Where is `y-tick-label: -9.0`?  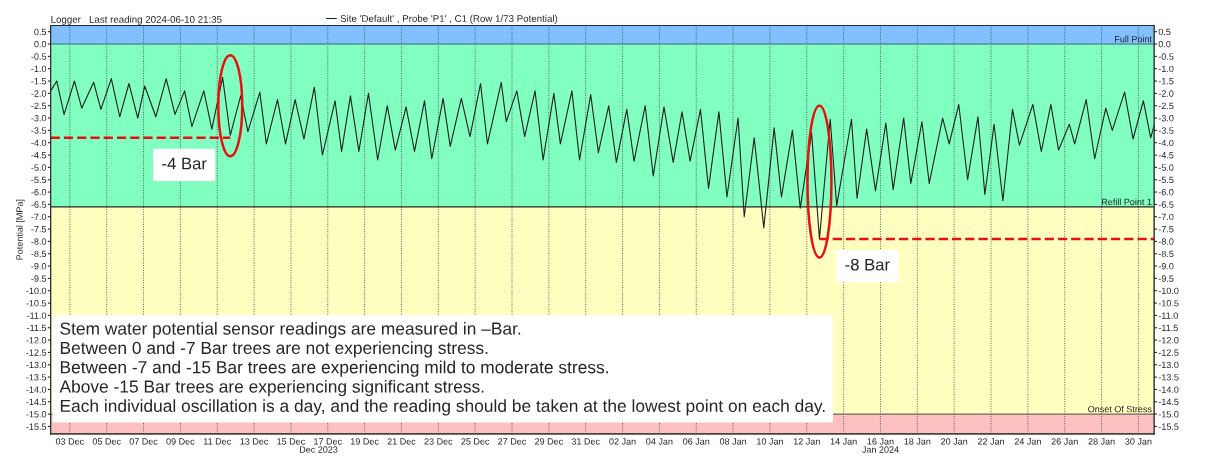 y-tick-label: -9.0 is located at coordinates (39, 266).